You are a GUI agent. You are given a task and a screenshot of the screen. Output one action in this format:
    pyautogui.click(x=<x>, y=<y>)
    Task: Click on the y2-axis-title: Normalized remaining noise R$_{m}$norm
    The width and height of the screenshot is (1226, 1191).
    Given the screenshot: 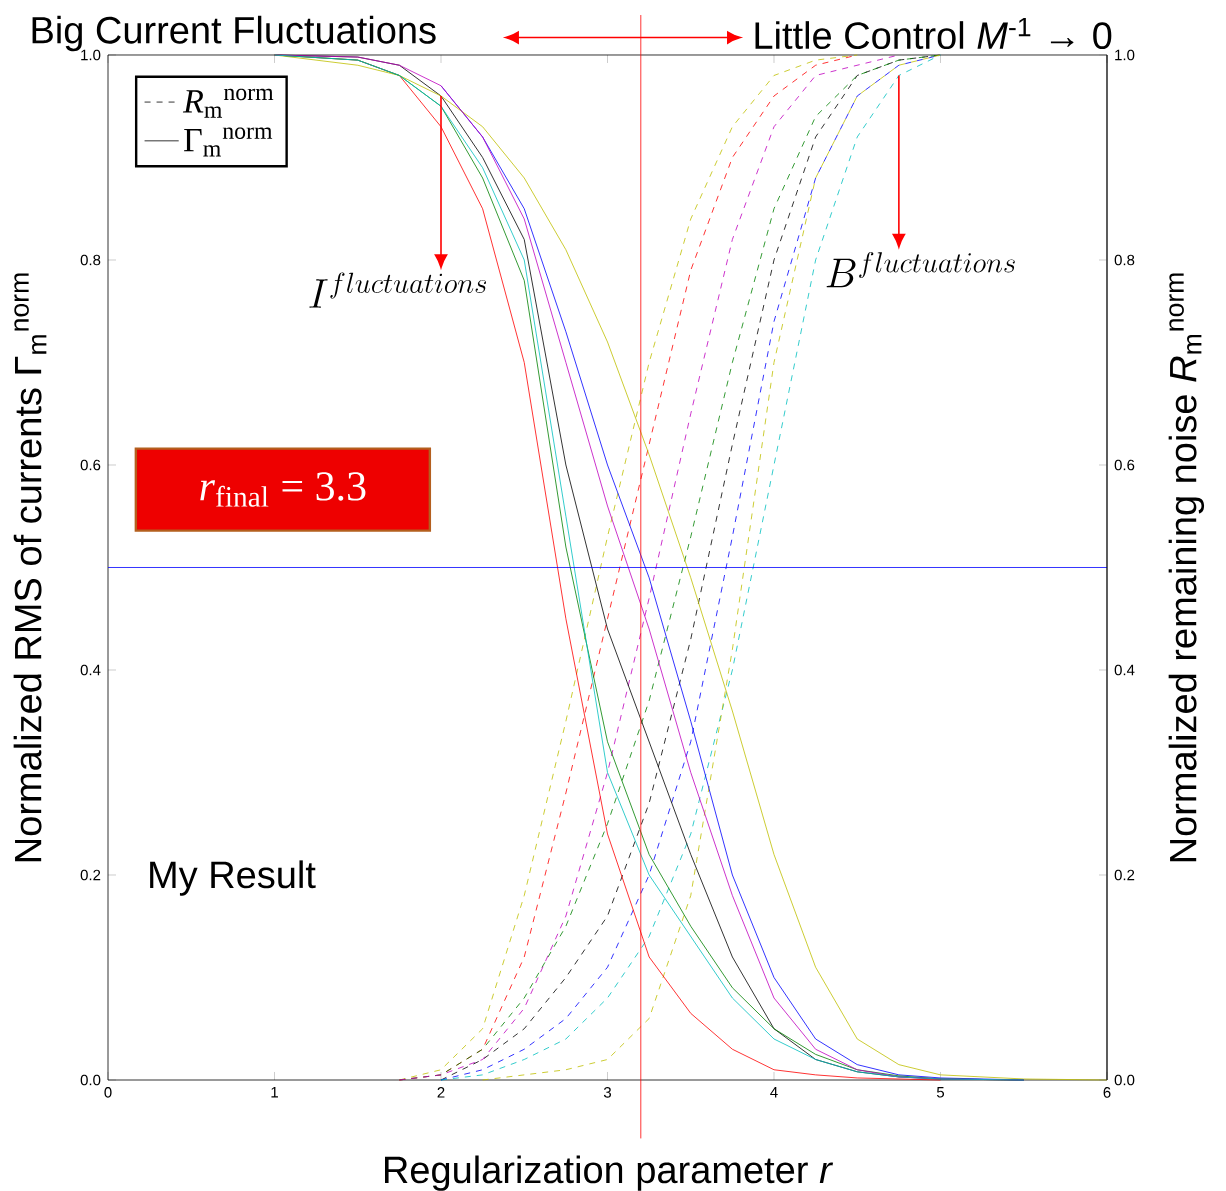 What is the action you would take?
    pyautogui.click(x=1186, y=567)
    